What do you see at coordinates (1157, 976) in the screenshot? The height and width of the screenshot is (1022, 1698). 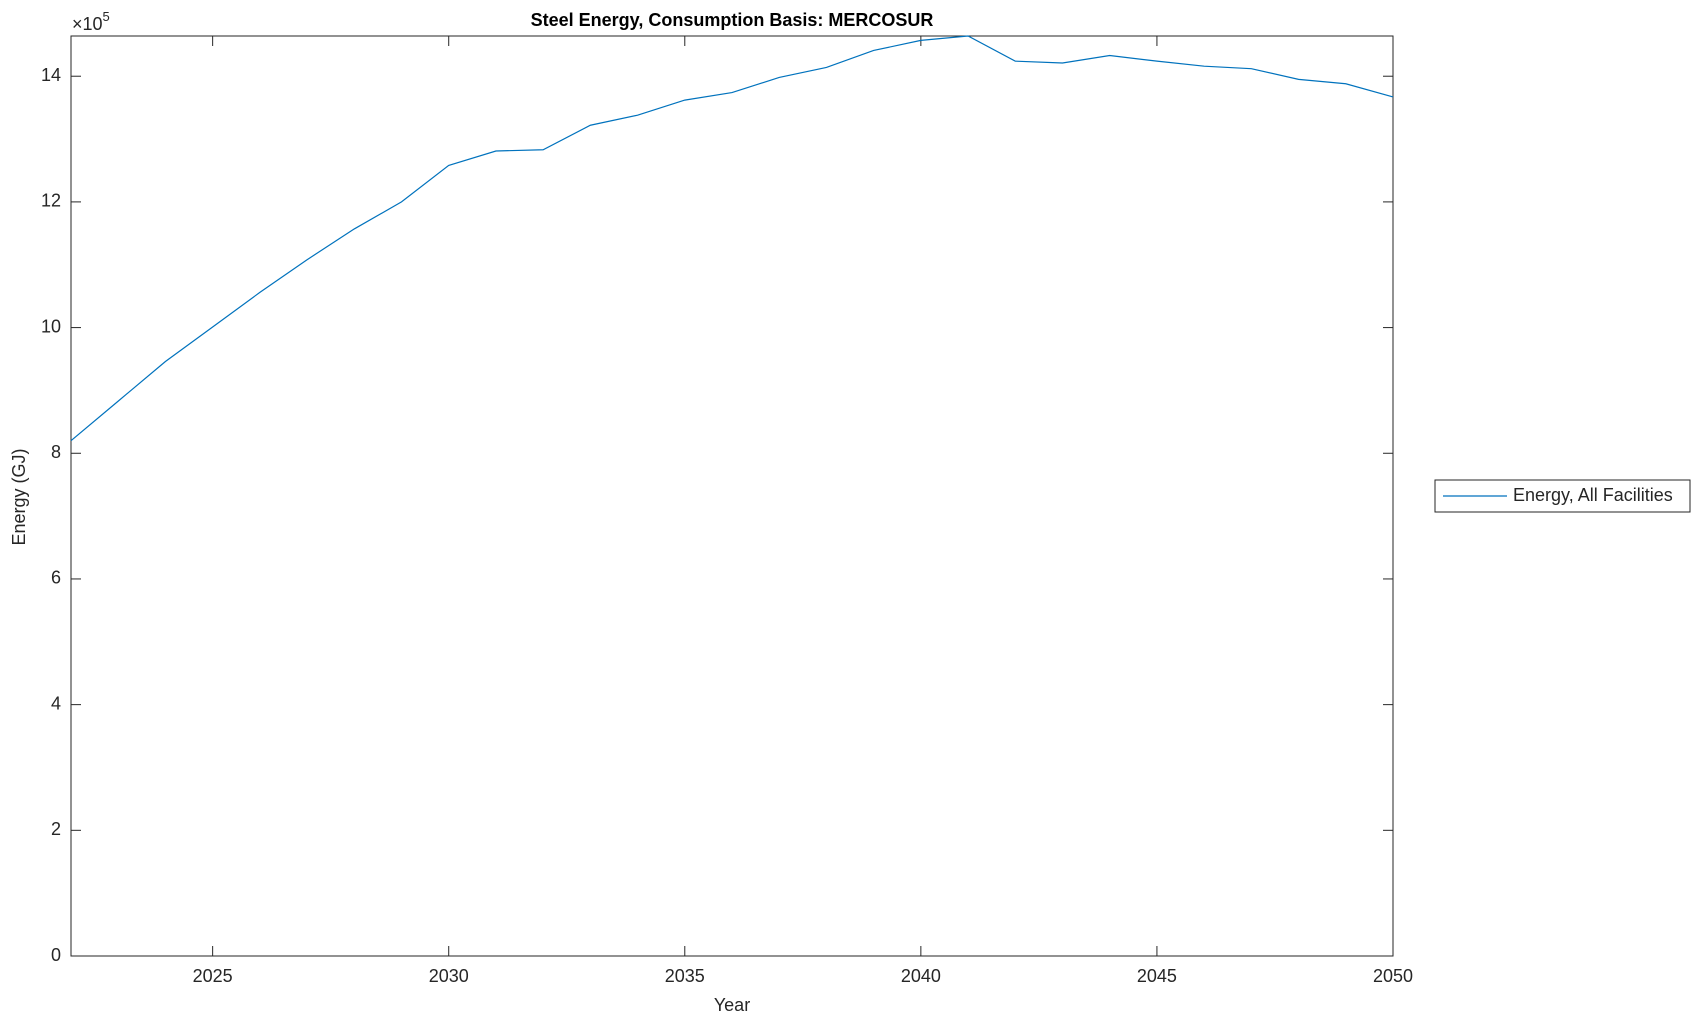 I see `x-tick-label: 2045` at bounding box center [1157, 976].